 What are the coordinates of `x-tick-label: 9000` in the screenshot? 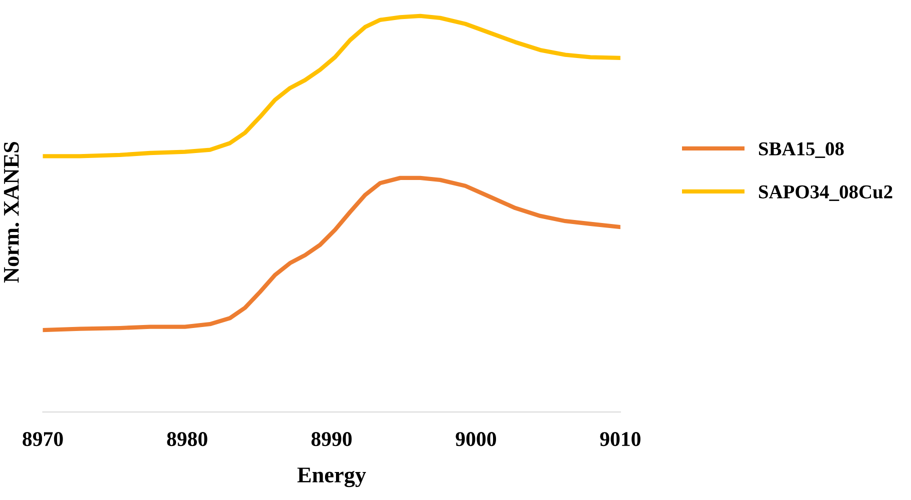 It's located at (476, 439).